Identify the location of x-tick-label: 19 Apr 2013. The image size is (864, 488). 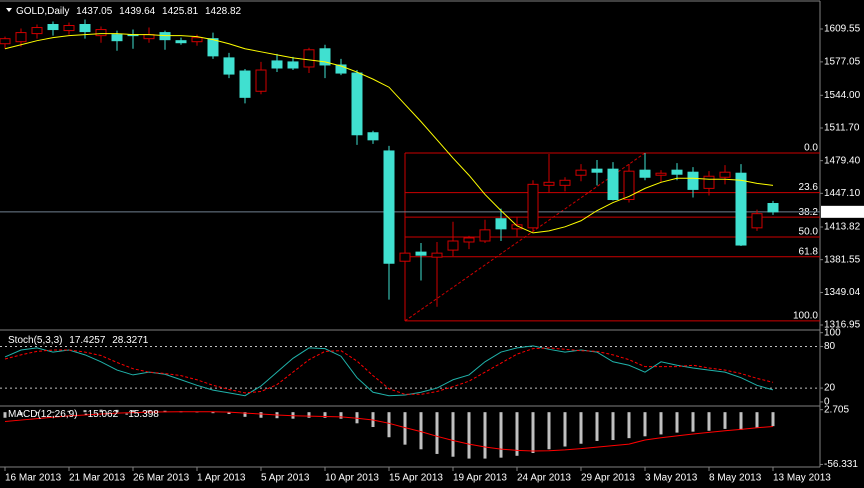
(480, 478).